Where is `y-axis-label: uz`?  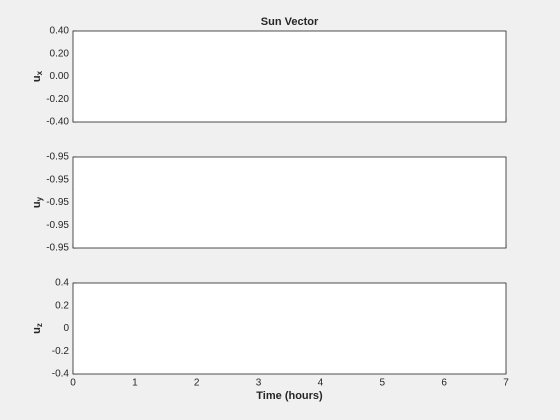 y-axis-label: uz is located at coordinates (37, 328).